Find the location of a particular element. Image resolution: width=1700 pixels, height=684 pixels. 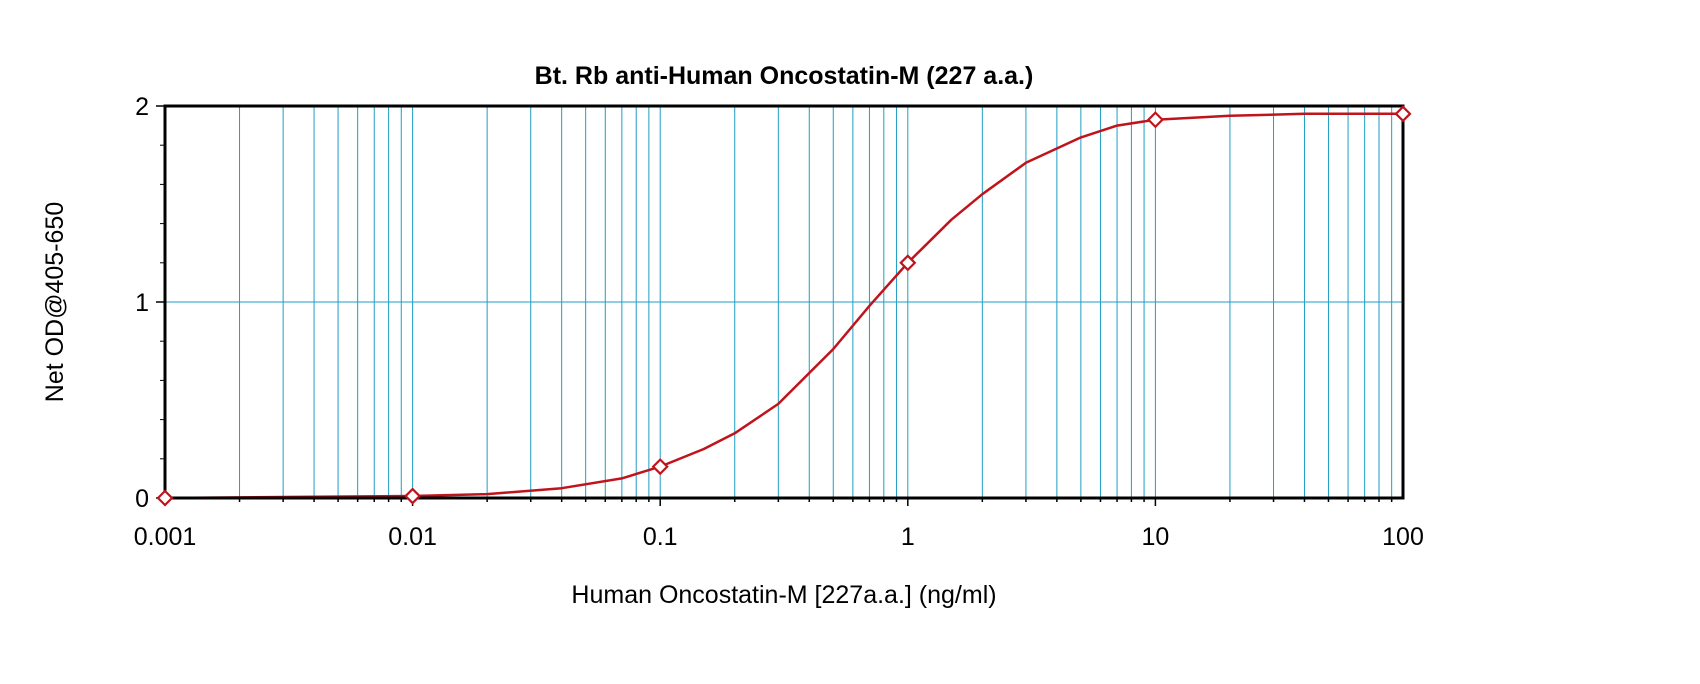

x-tick-label: 10 is located at coordinates (1155, 537).